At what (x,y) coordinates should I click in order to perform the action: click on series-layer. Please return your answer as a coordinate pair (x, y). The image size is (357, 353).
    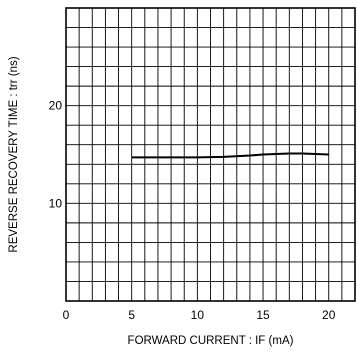
    Looking at the image, I should click on (230, 155).